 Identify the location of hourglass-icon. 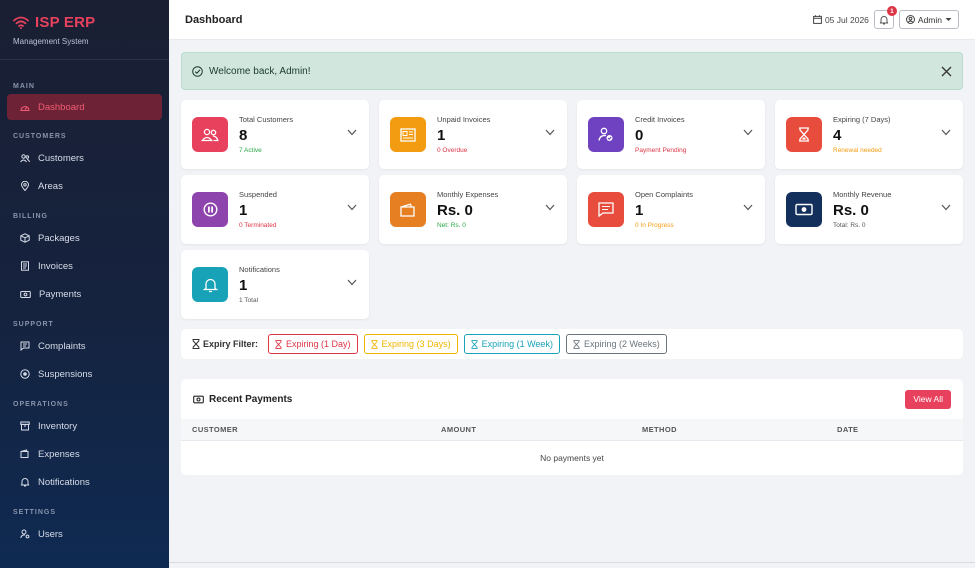
(278, 344).